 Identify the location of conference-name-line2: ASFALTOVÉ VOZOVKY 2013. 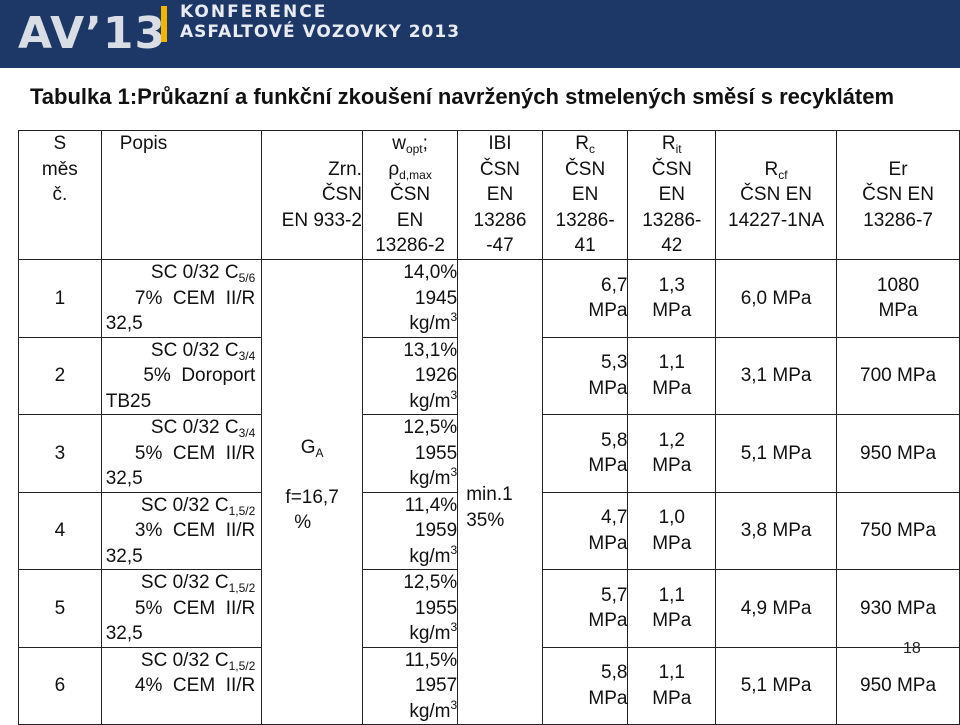
(320, 32).